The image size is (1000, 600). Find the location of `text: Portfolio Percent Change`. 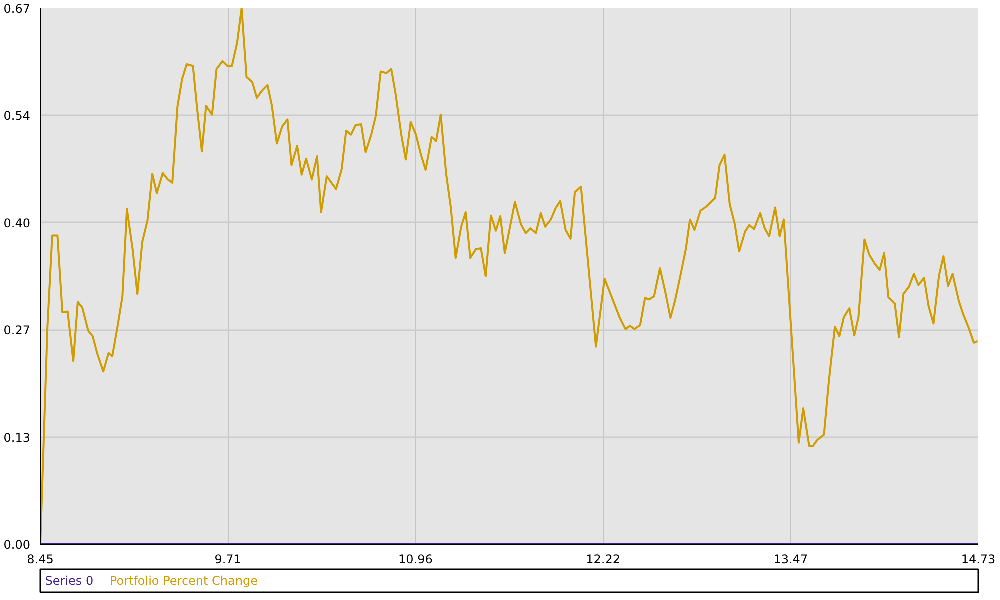

text: Portfolio Percent Change is located at coordinates (184, 581).